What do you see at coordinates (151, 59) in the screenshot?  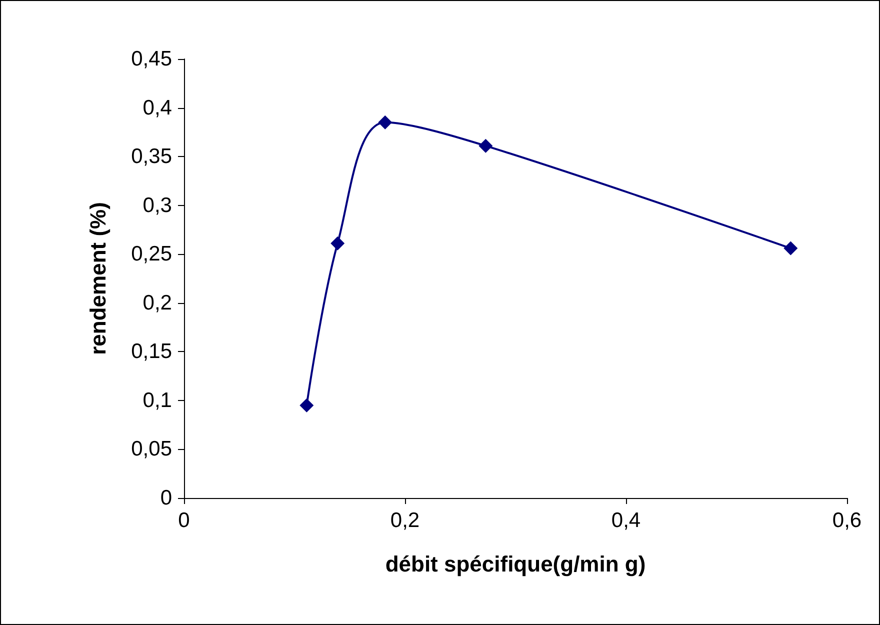 I see `y-tick-label: 0,45` at bounding box center [151, 59].